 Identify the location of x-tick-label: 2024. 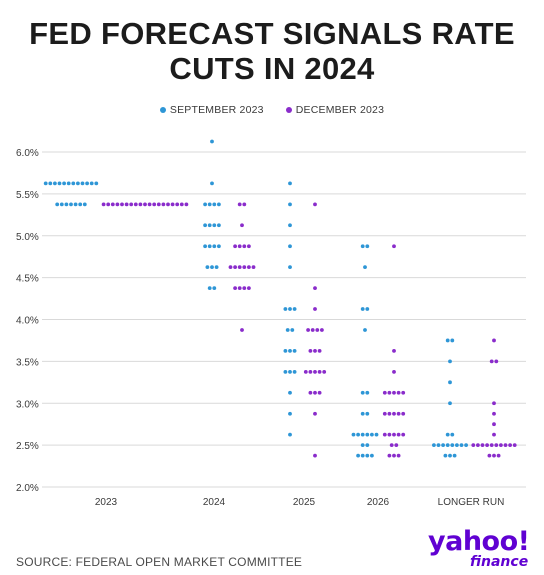
(214, 502).